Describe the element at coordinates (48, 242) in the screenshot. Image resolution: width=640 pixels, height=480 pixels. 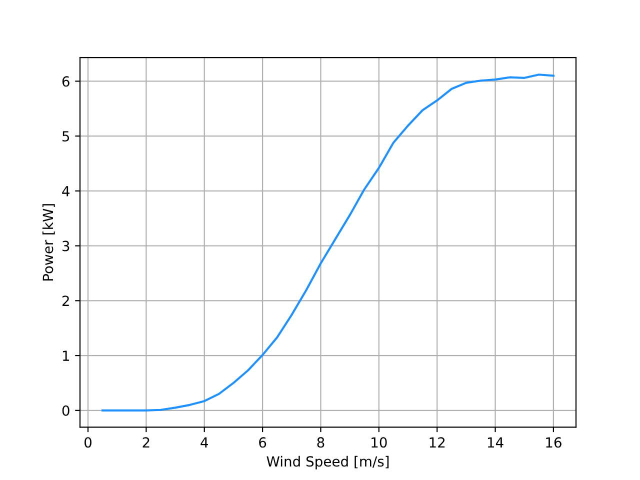
I see `y-axis-title: Power [kW]` at that location.